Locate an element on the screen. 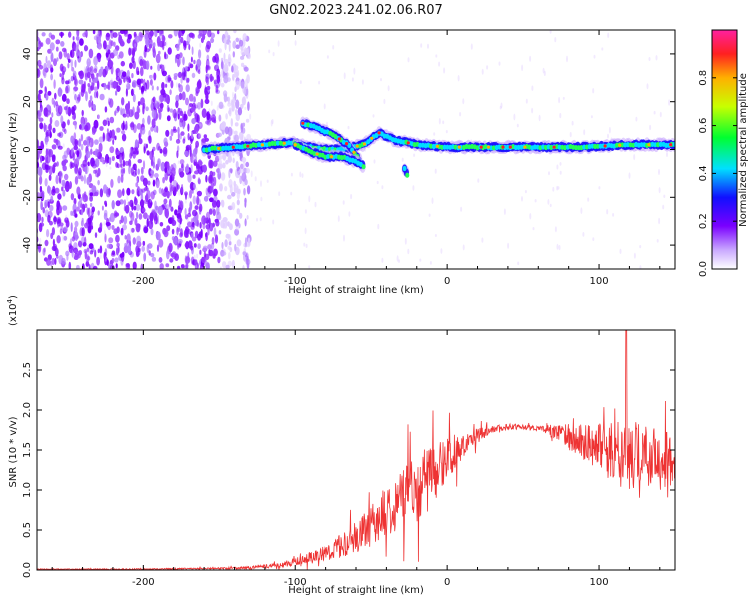 The height and width of the screenshot is (600, 750). spectrogram-x-tick-label: 0 is located at coordinates (447, 281).